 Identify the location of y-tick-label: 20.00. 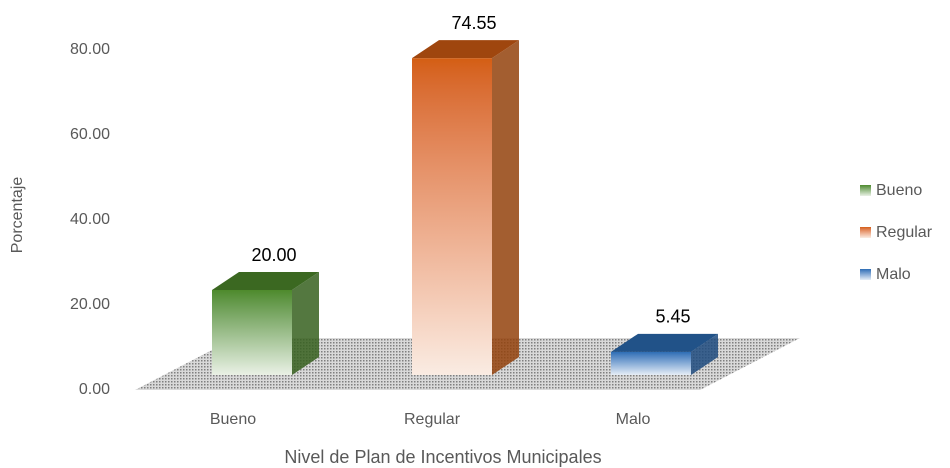
(90, 304).